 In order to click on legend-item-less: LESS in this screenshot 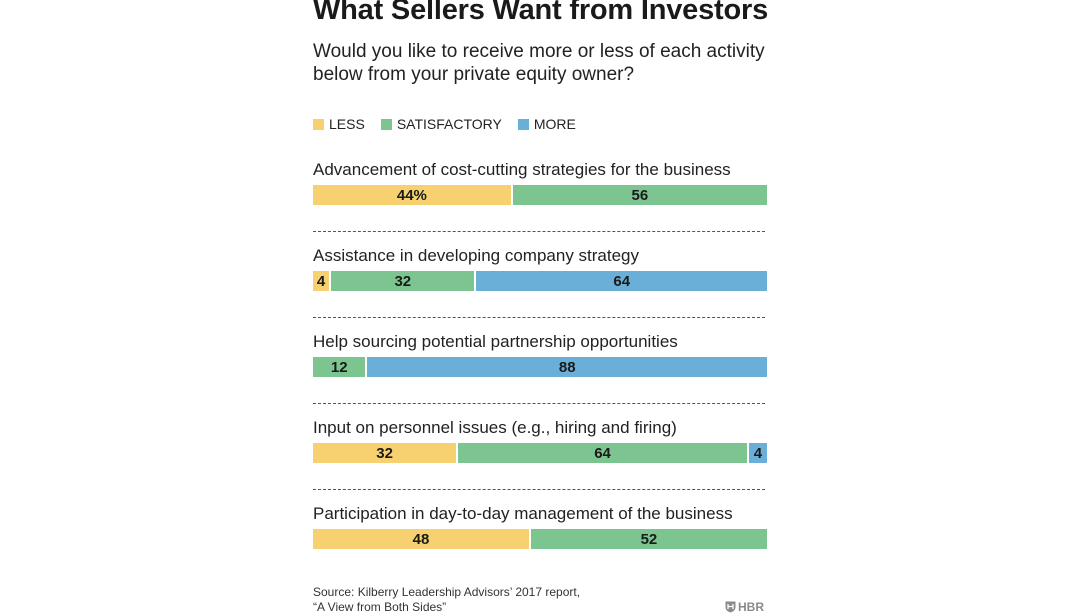, I will do `click(339, 124)`.